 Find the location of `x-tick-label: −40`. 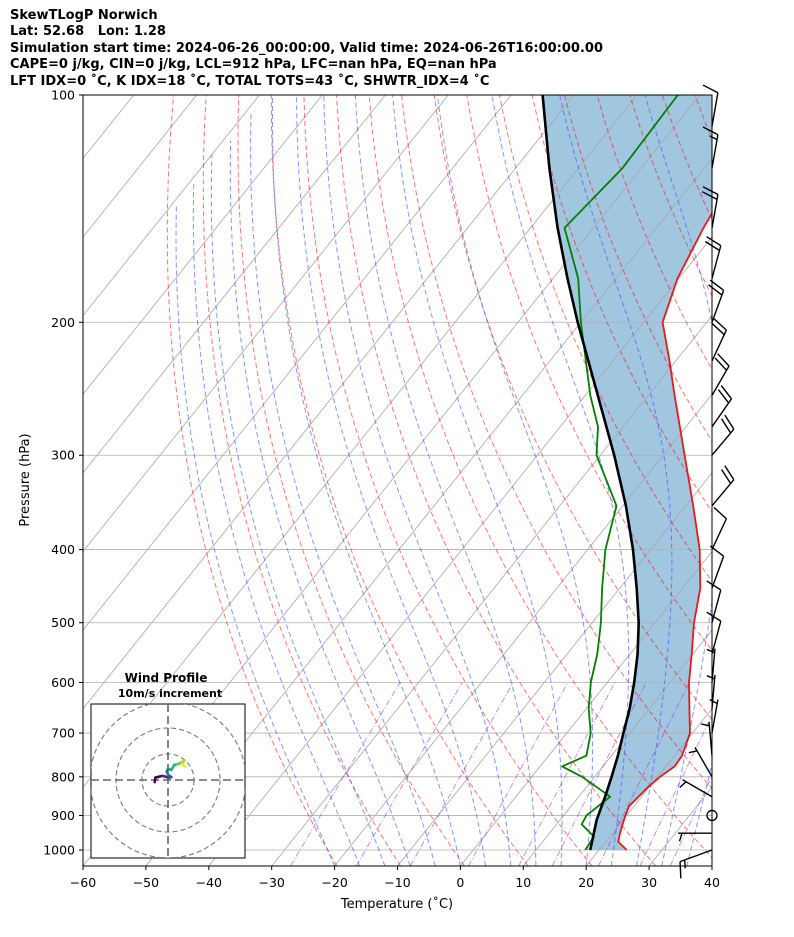

x-tick-label: −40 is located at coordinates (209, 882).